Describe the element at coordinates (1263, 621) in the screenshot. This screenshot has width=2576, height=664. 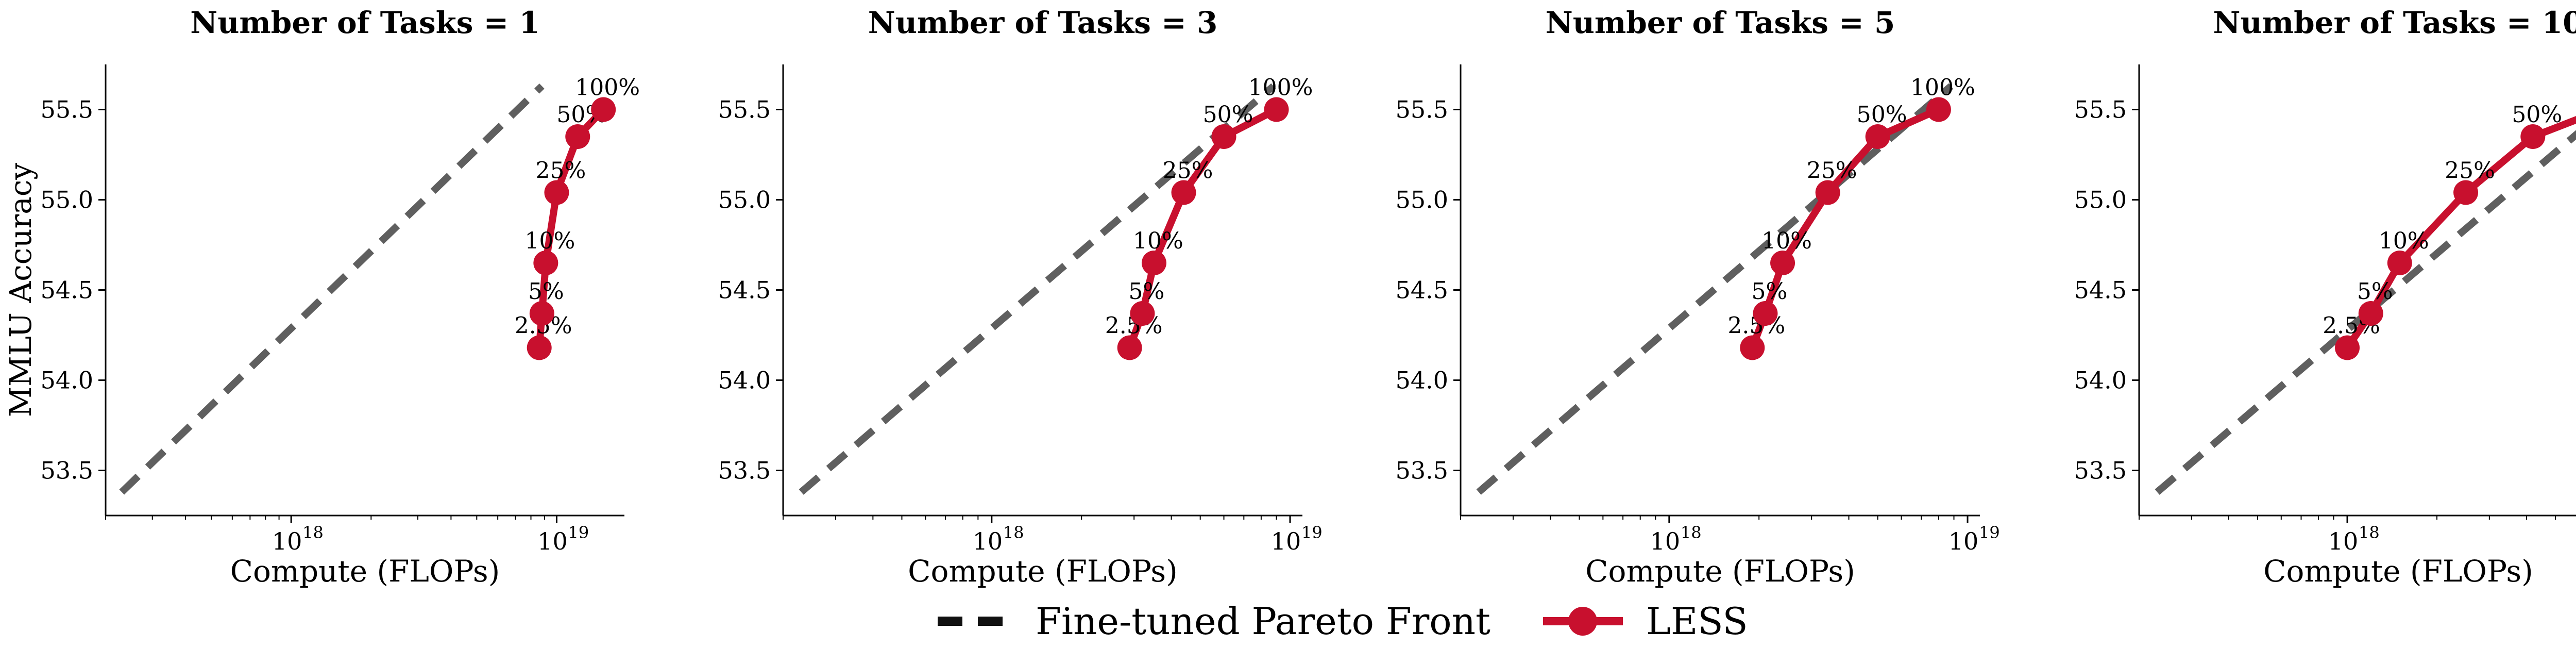
I see `legend-pareto-label: Fine-tuned Pareto Front` at that location.